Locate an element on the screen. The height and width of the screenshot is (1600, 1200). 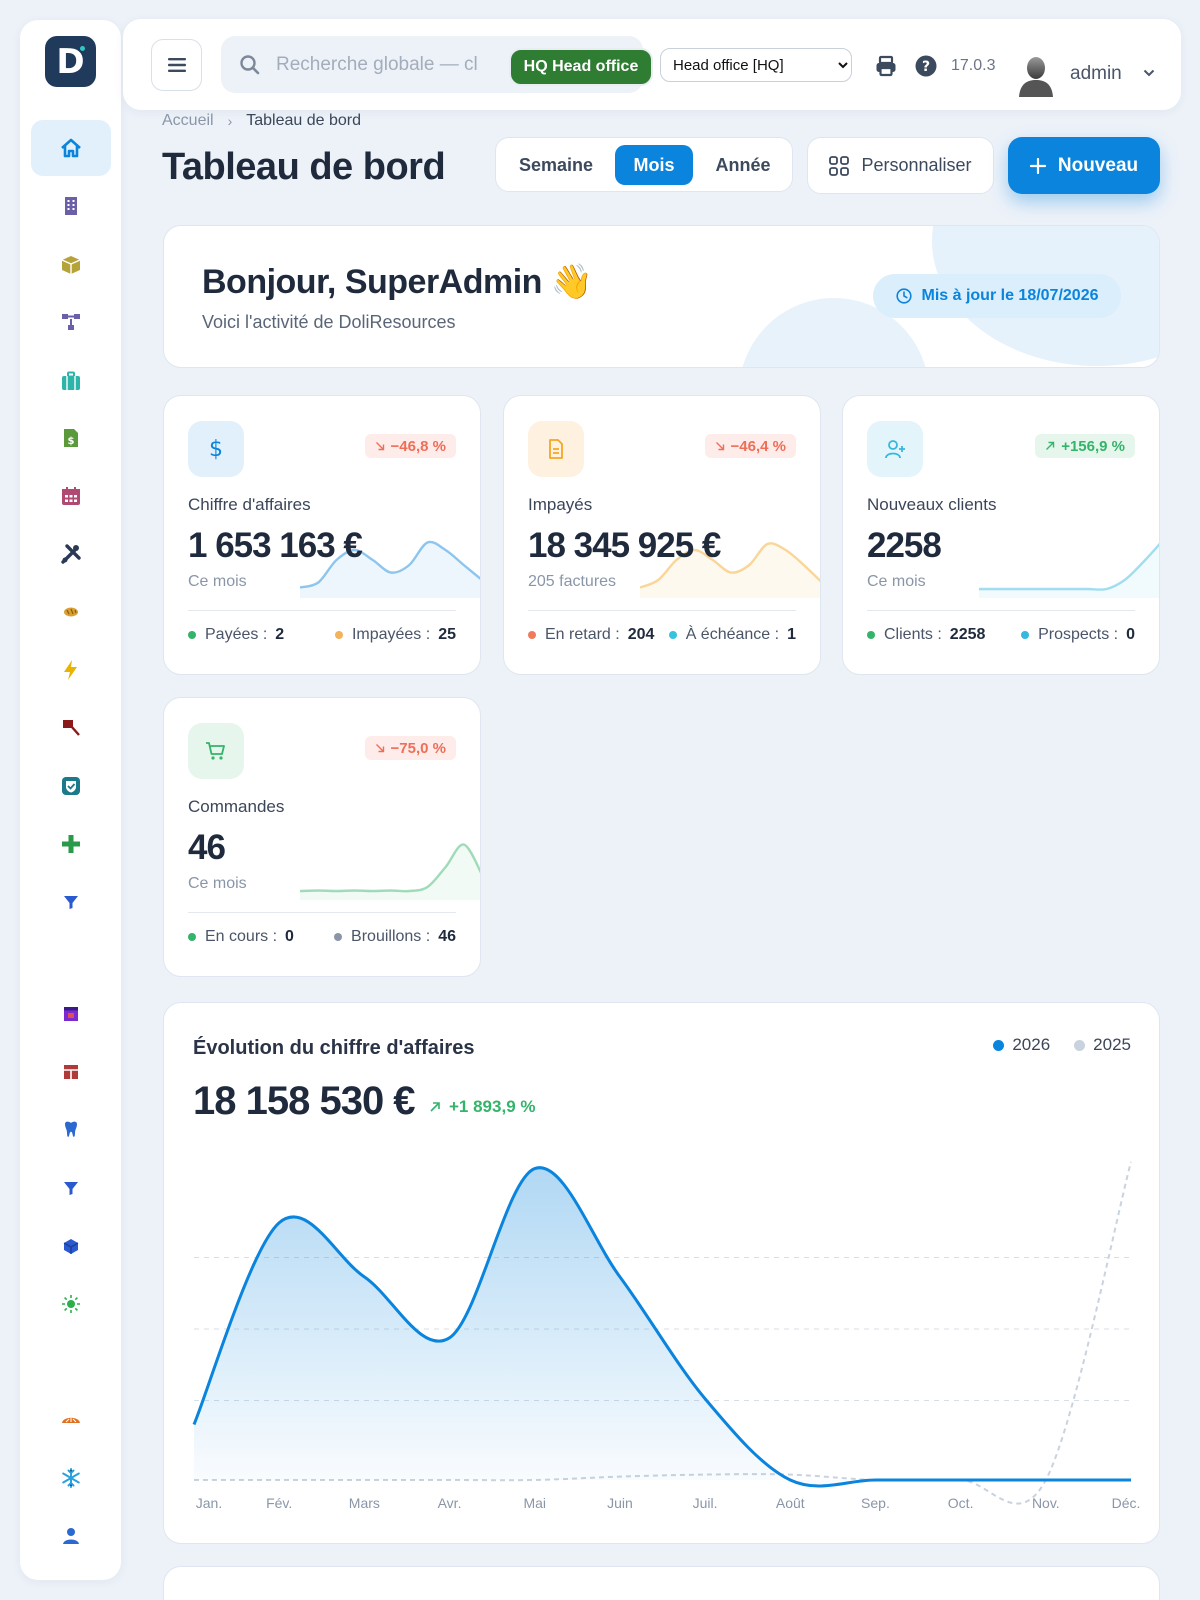
sidebar-item-hammer is located at coordinates (71, 728).